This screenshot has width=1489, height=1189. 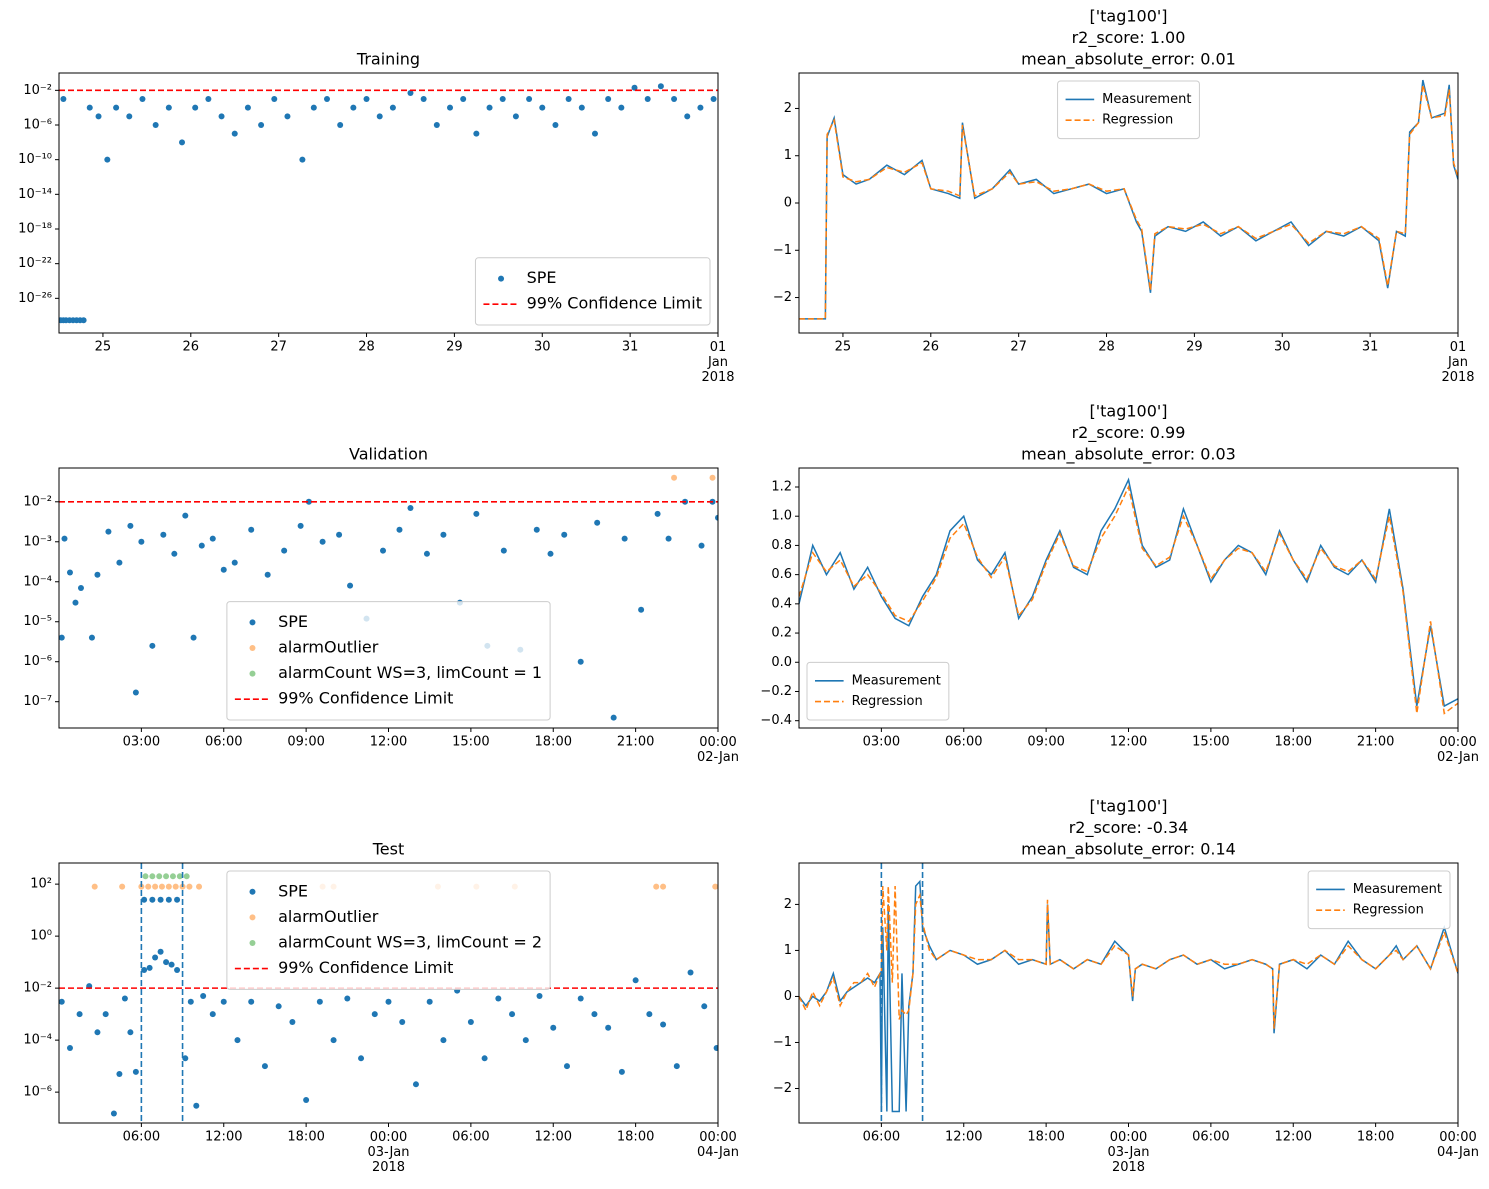 I want to click on legend: SPE 99% Confidence Limit, so click(x=592, y=291).